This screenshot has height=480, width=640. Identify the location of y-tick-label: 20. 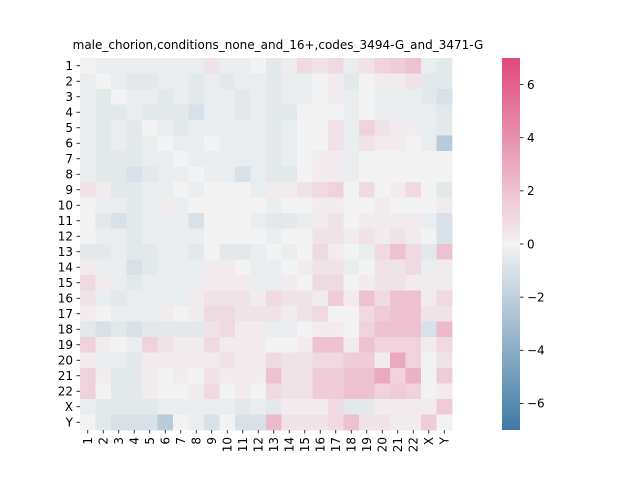
(65, 361).